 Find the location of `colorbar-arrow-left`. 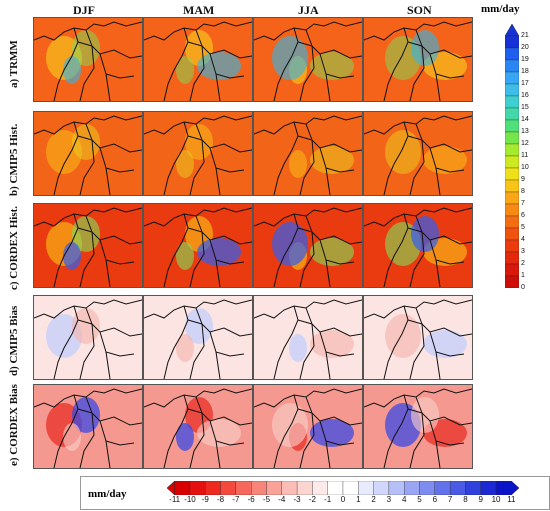

colorbar-arrow-left is located at coordinates (171, 488).